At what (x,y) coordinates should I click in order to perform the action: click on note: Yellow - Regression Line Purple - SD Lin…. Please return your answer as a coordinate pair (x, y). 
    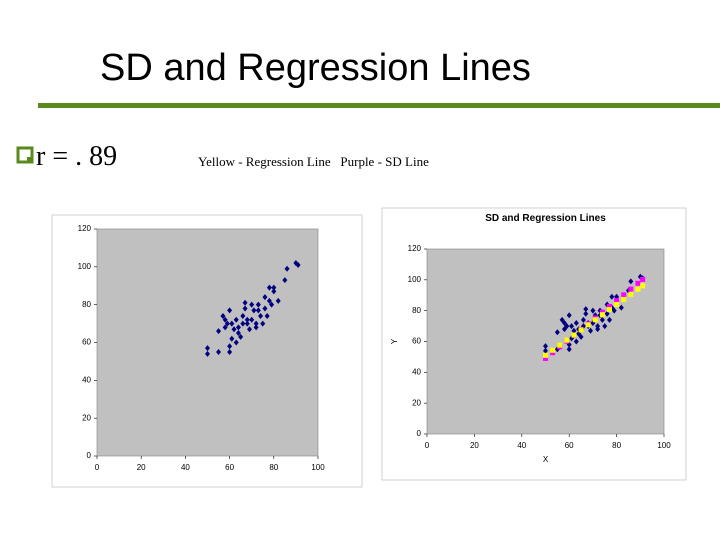
    Looking at the image, I should click on (313, 161).